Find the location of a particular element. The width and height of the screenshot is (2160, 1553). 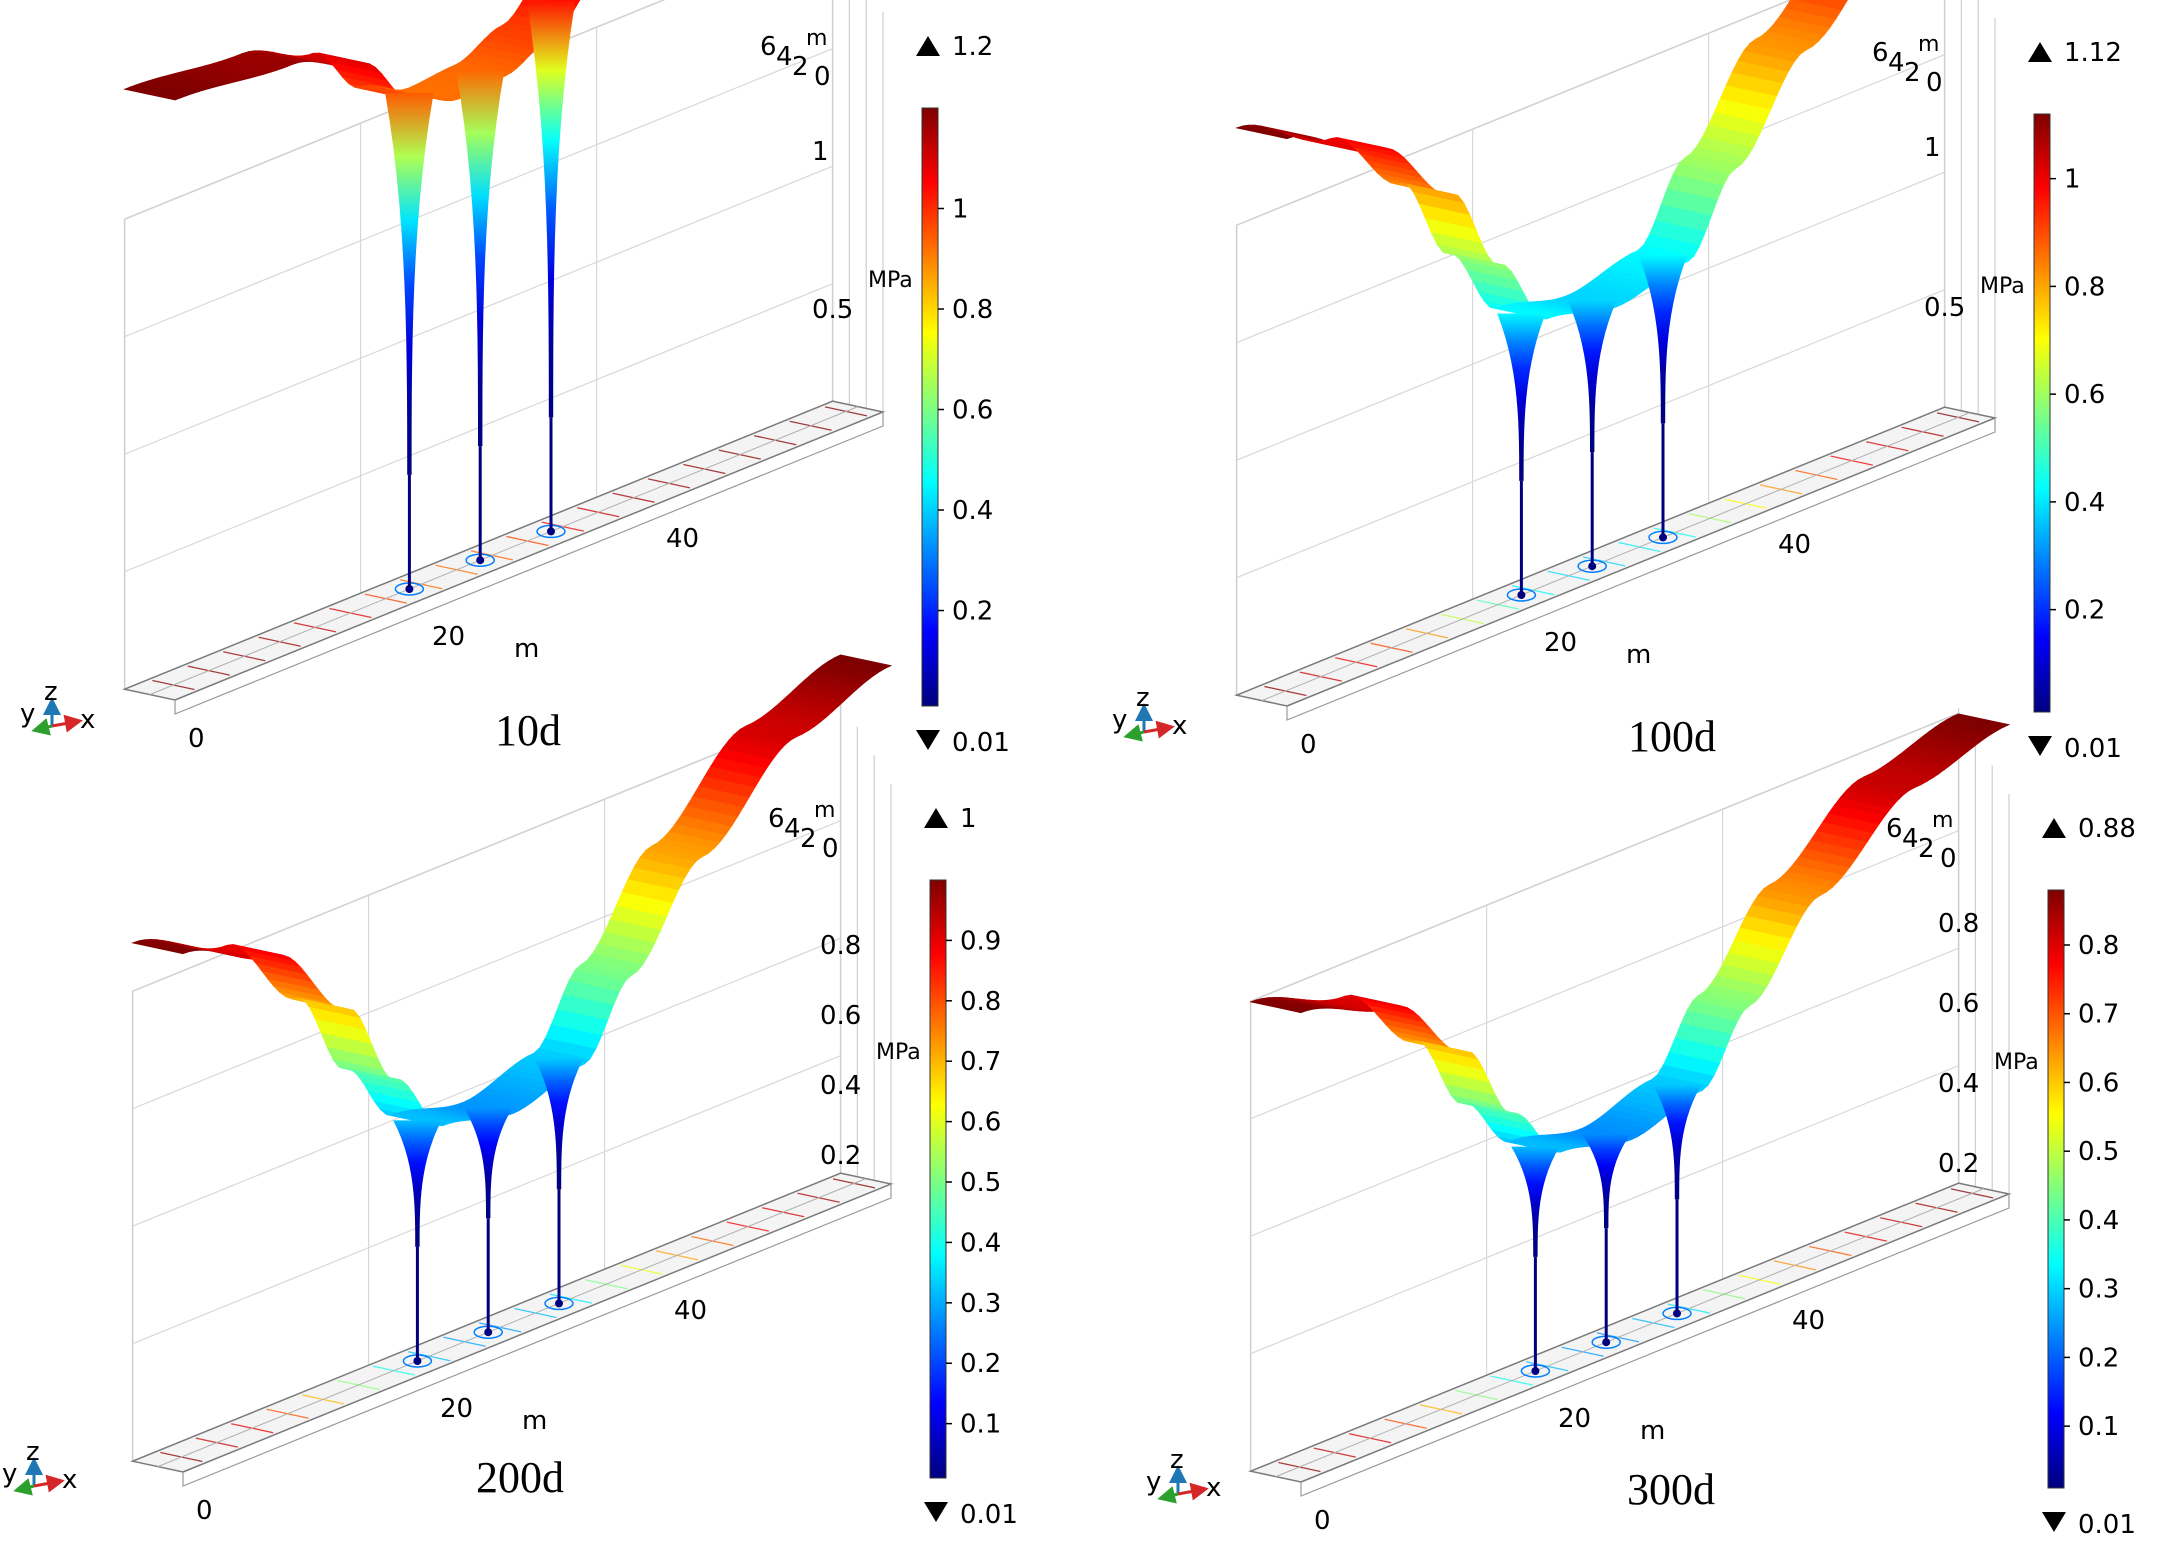

colorbar-max-label: 1.2 is located at coordinates (972, 47).